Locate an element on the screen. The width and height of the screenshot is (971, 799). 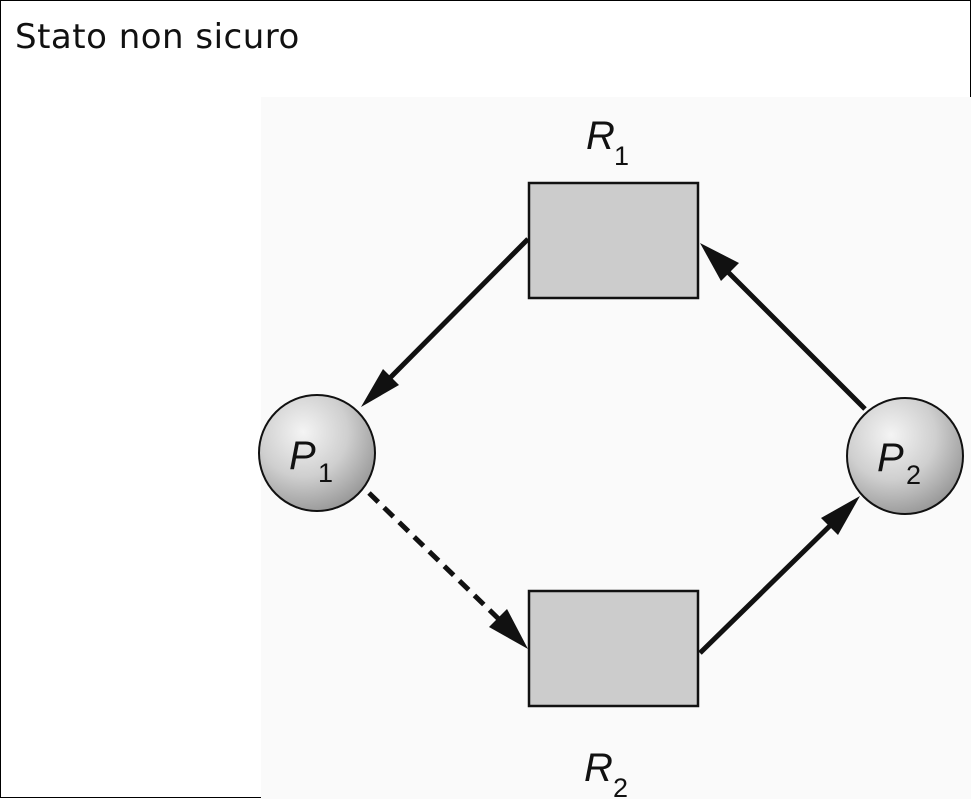
p2-subscript: 2 is located at coordinates (913, 475).